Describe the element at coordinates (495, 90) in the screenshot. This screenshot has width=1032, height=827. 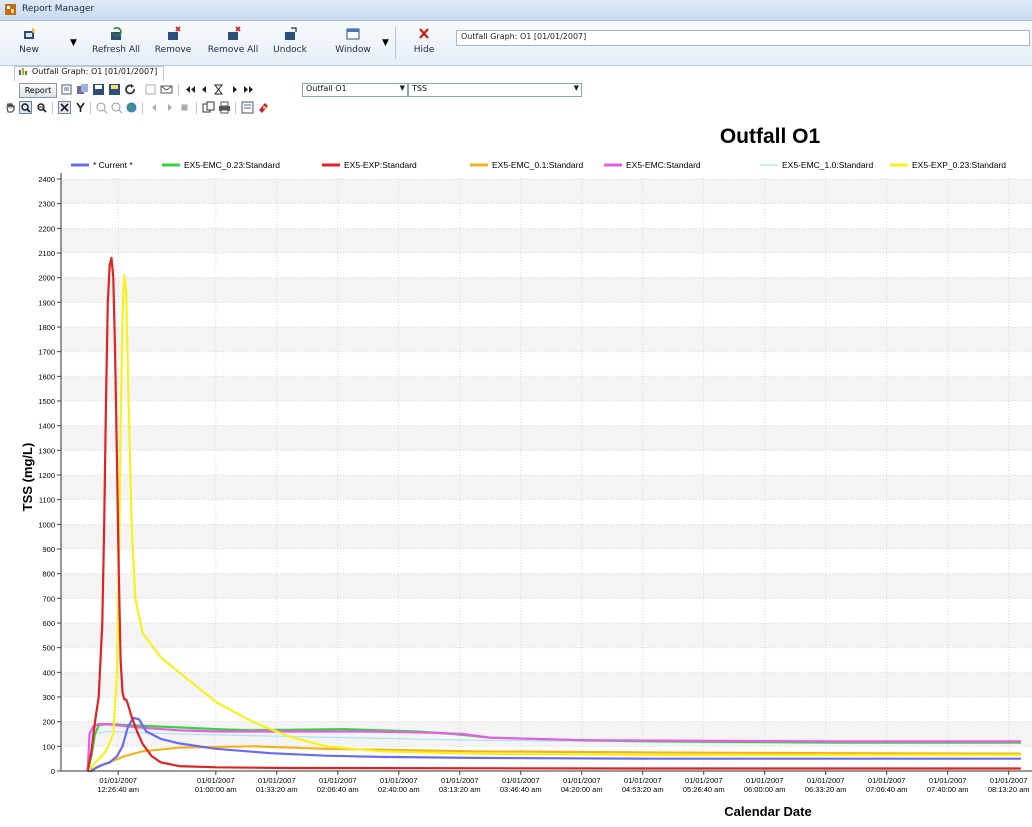
I see `parameter-select: TSS ▼` at that location.